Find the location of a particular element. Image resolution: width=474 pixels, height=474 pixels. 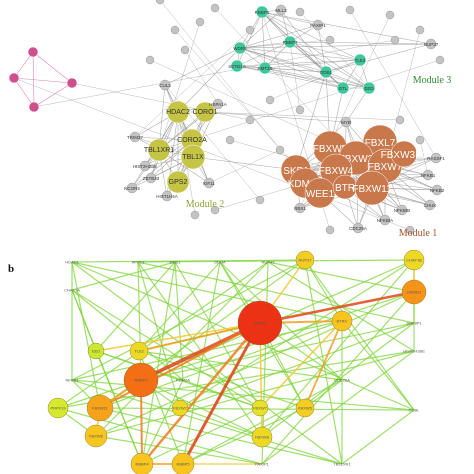

panel-b-node-rbbp4: RBBP4 is located at coordinates (142, 463).